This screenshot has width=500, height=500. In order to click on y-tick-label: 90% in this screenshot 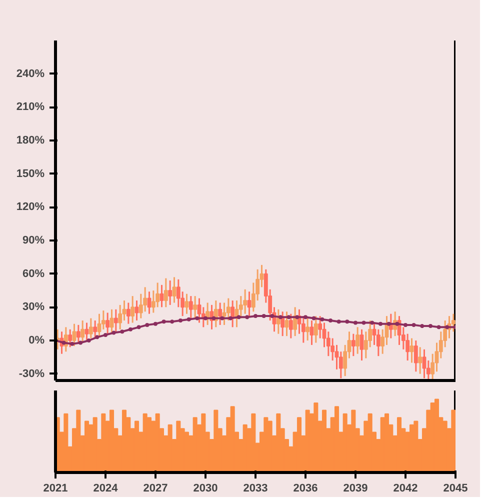, I will do `click(33, 240)`.